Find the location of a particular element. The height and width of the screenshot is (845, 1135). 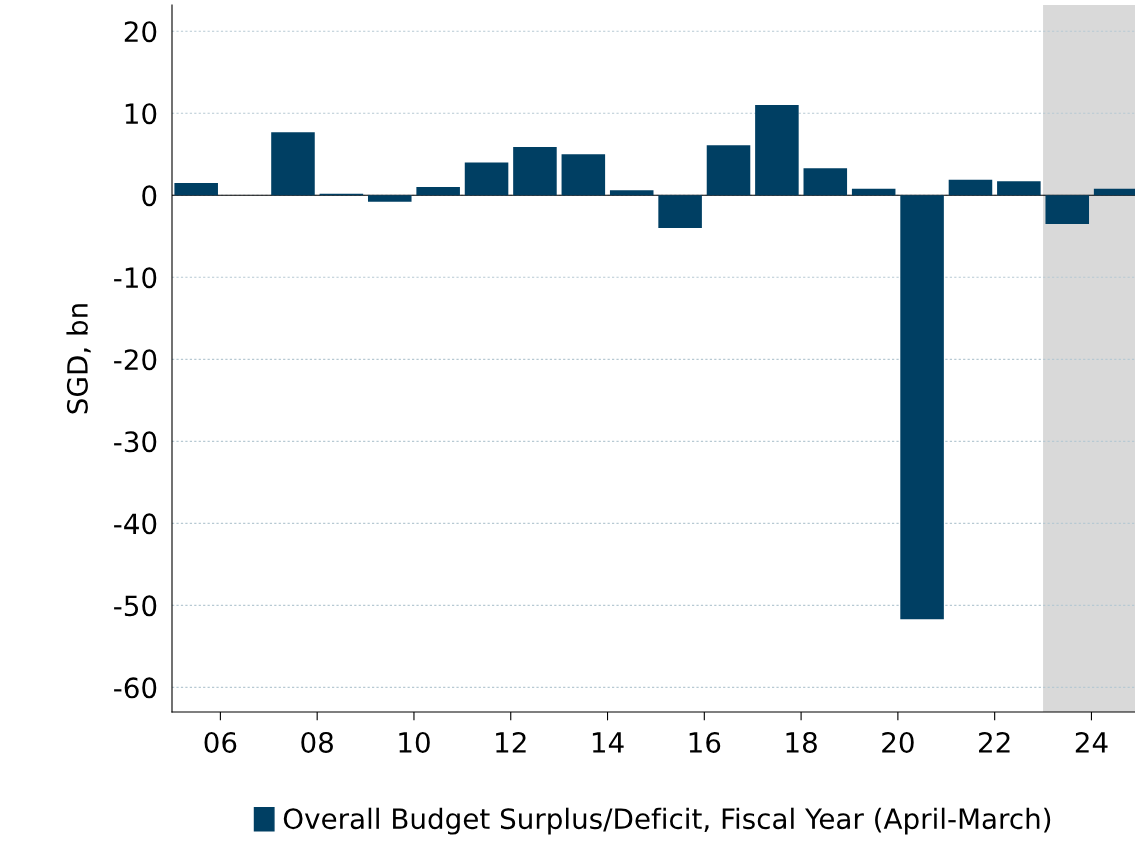

y-tick-label: -30 is located at coordinates (135, 442).